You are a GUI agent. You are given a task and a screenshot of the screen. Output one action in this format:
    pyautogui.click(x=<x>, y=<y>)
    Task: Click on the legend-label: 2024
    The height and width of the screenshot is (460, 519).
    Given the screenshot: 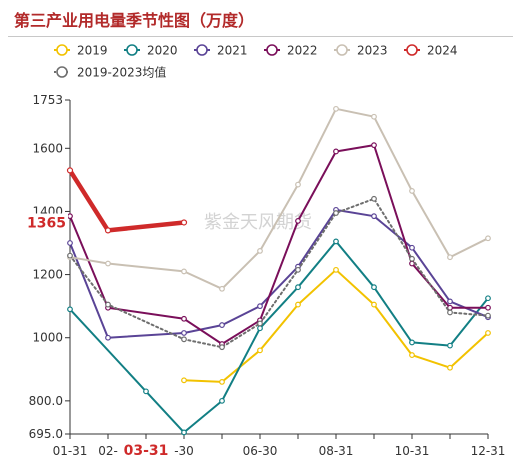 What is the action you would take?
    pyautogui.click(x=442, y=51)
    